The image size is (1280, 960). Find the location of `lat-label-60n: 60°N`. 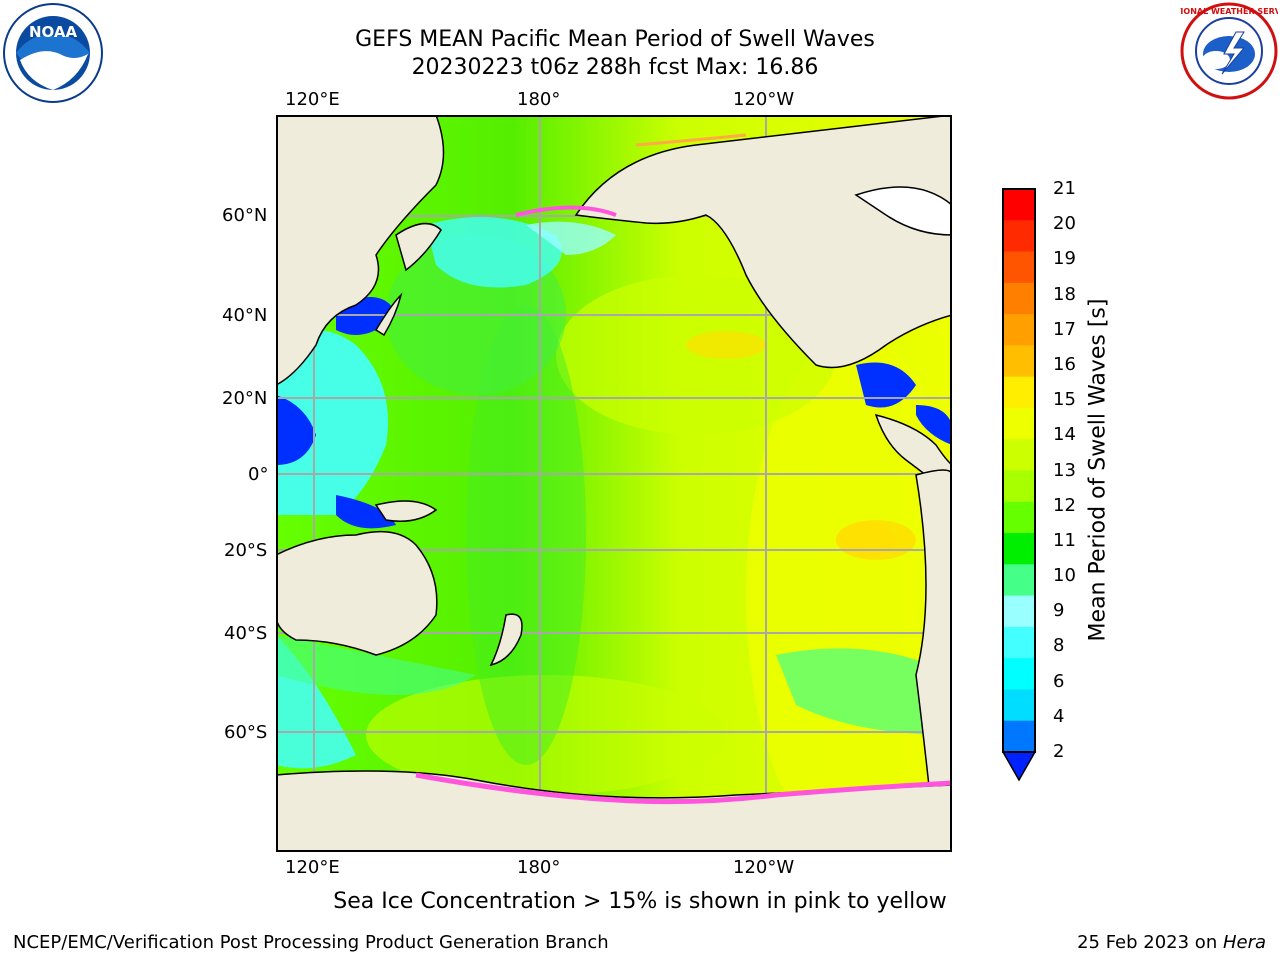

lat-label-60n: 60°N is located at coordinates (245, 215).